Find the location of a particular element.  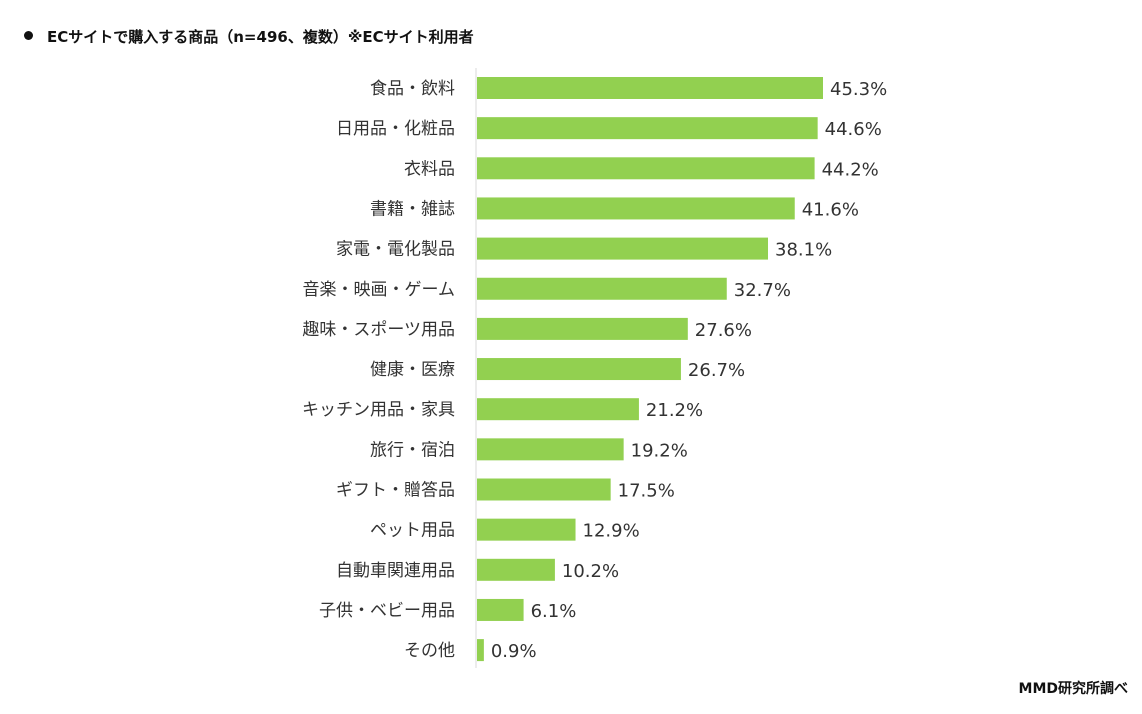

category-label: 趣味・スポーツ用品 is located at coordinates (378, 330).